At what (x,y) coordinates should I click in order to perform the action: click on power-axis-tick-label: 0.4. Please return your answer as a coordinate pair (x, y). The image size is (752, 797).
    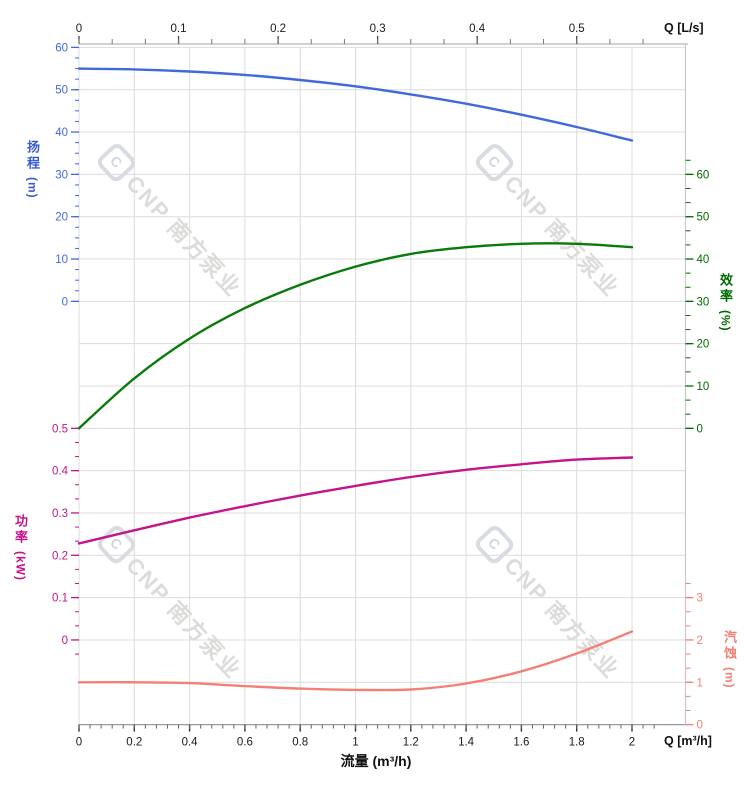
    Looking at the image, I should click on (60, 472).